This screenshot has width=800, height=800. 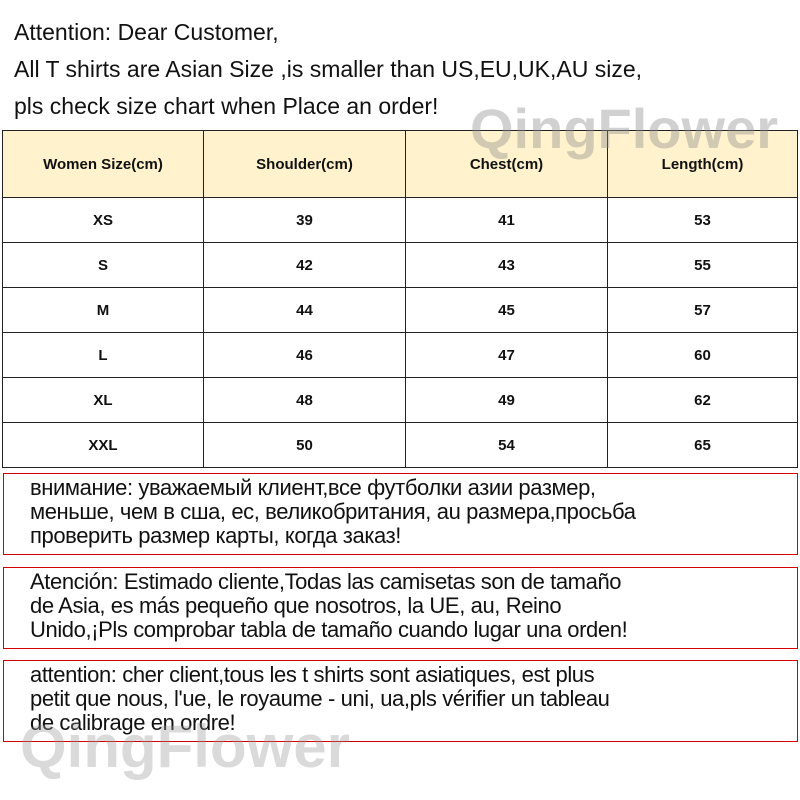 What do you see at coordinates (304, 400) in the screenshot?
I see `table-cell: 48` at bounding box center [304, 400].